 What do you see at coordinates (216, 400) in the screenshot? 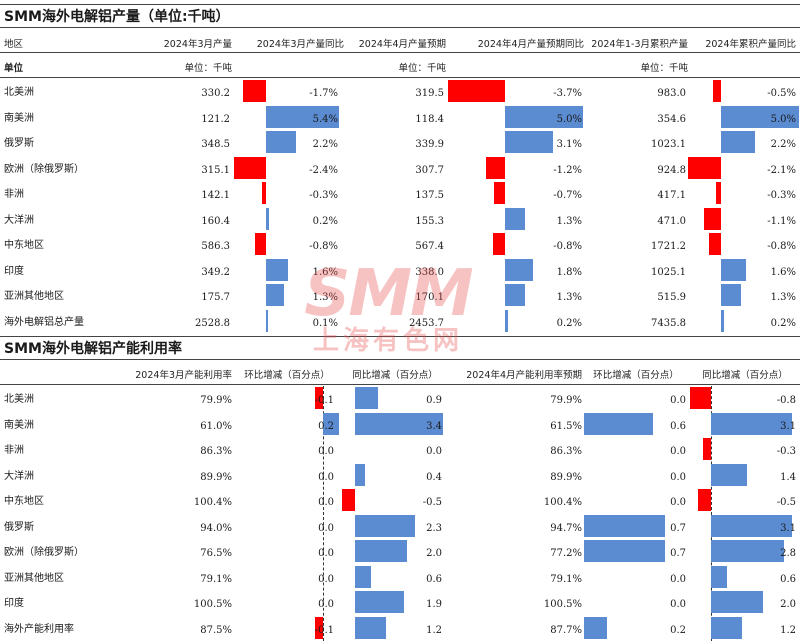
I see `util-mar-value: 79.9%` at bounding box center [216, 400].